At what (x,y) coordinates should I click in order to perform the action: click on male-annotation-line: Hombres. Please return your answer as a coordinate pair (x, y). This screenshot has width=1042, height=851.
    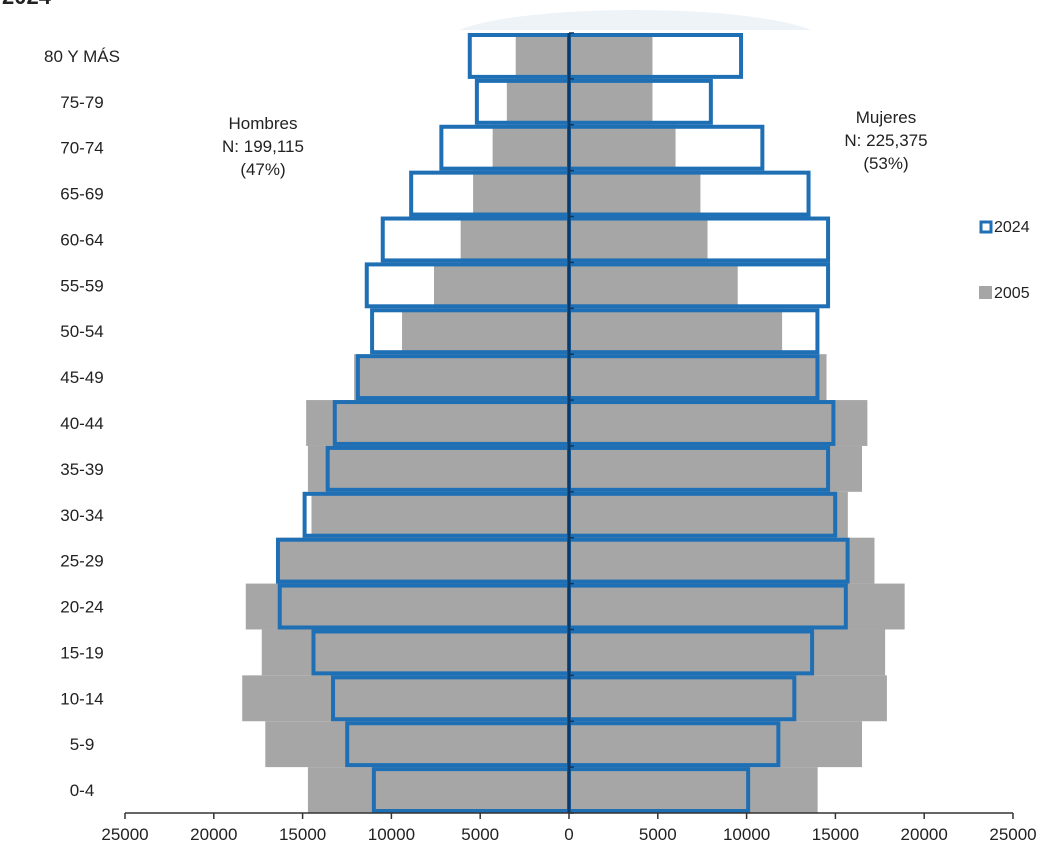
    Looking at the image, I should click on (263, 123).